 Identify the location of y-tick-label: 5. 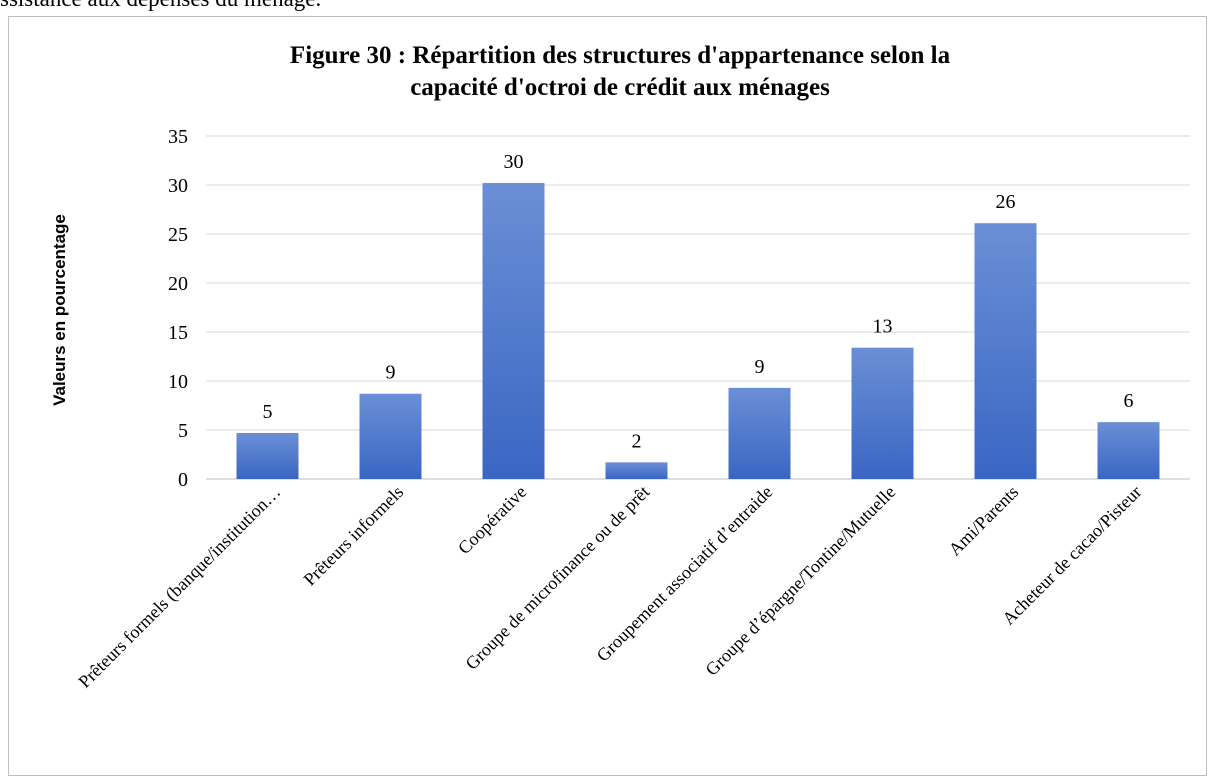
(183, 431).